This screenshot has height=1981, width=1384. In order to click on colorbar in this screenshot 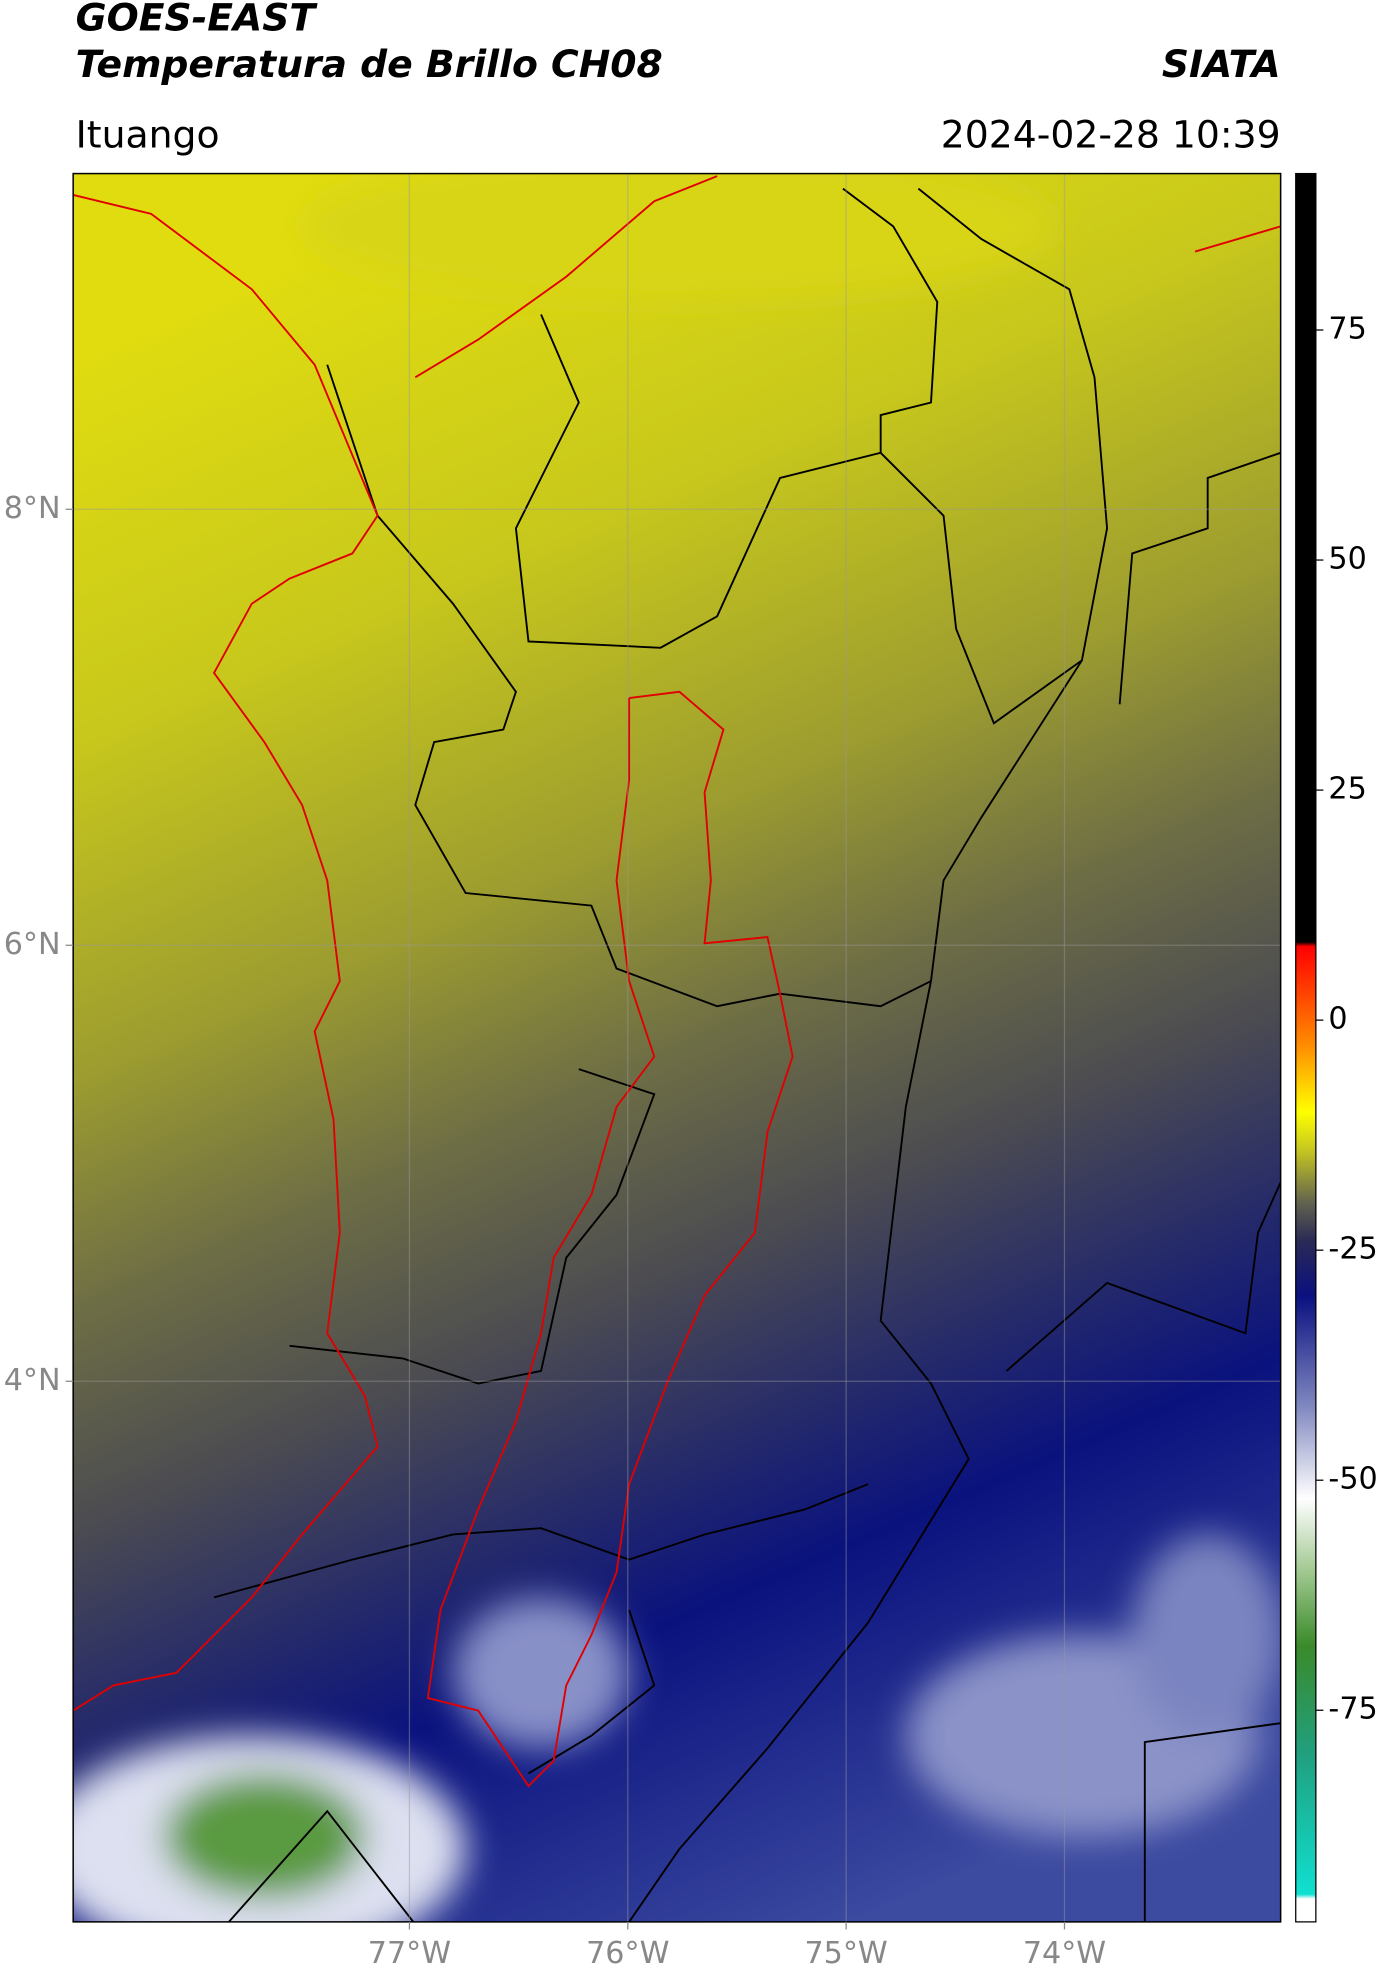, I will do `click(1306, 1047)`.